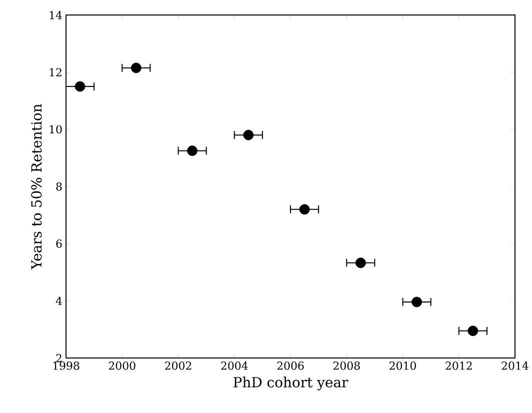 This screenshot has height=413, width=532. I want to click on y-axis-title: Years to 50% Retention, so click(36, 187).